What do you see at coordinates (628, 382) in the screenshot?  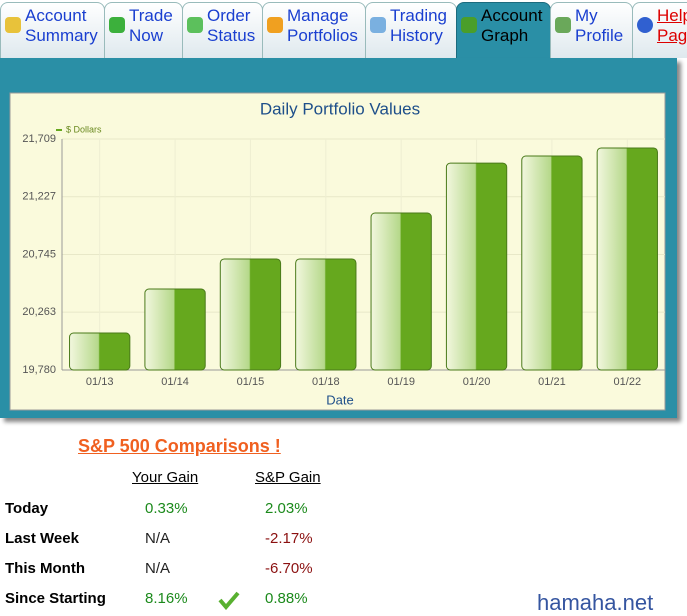 I see `x-tick-label: 01/22` at bounding box center [628, 382].